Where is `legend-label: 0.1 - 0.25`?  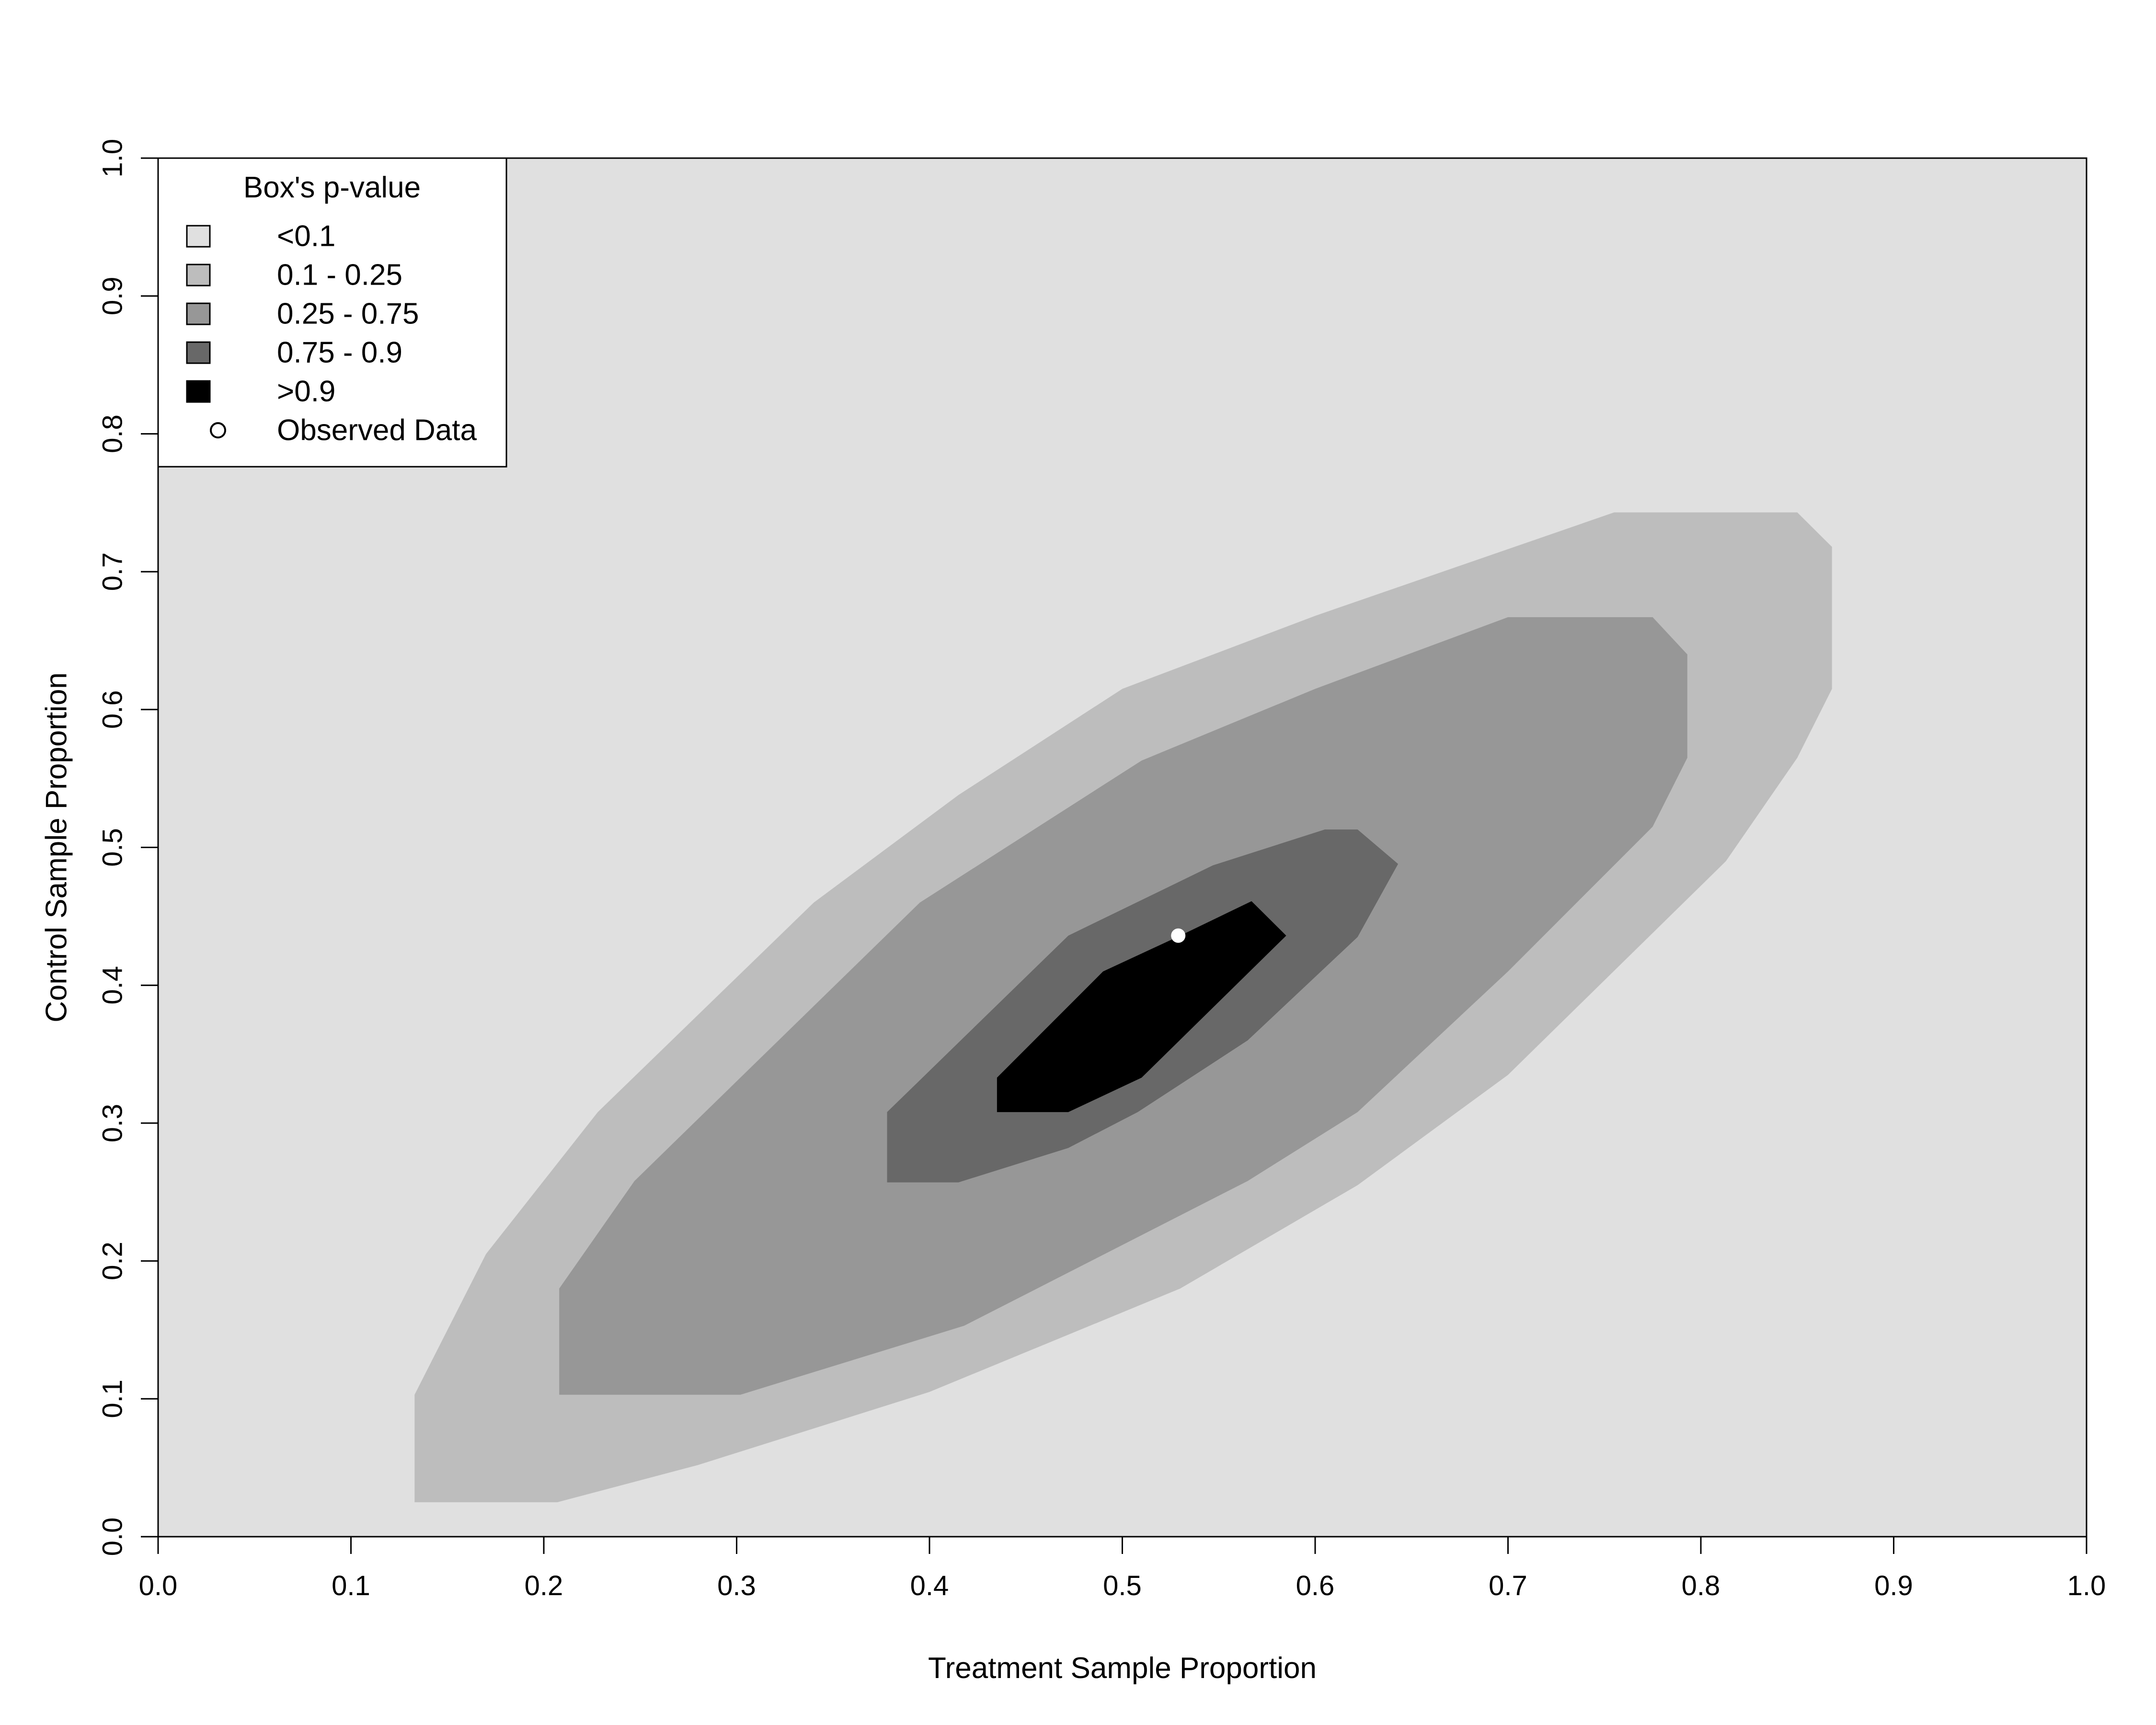
legend-label: 0.1 - 0.25 is located at coordinates (339, 275).